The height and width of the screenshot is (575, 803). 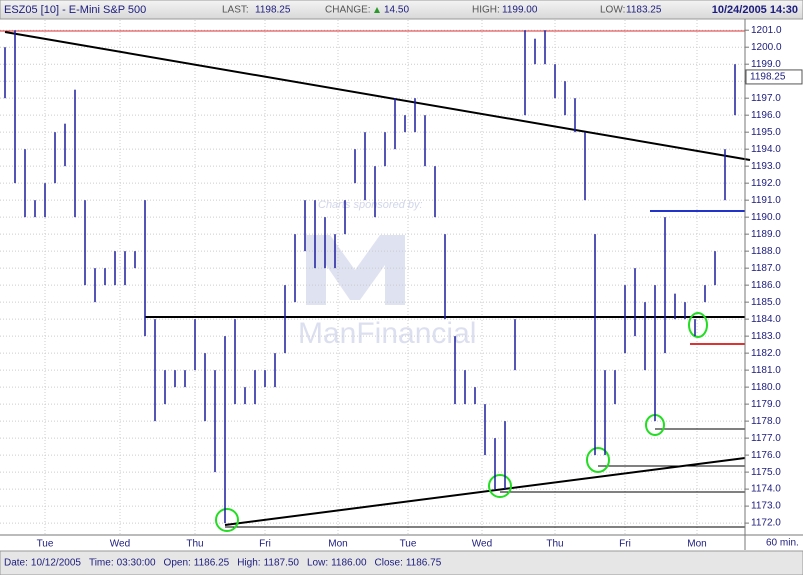 I want to click on y-tick-label: 1188.0, so click(x=766, y=251).